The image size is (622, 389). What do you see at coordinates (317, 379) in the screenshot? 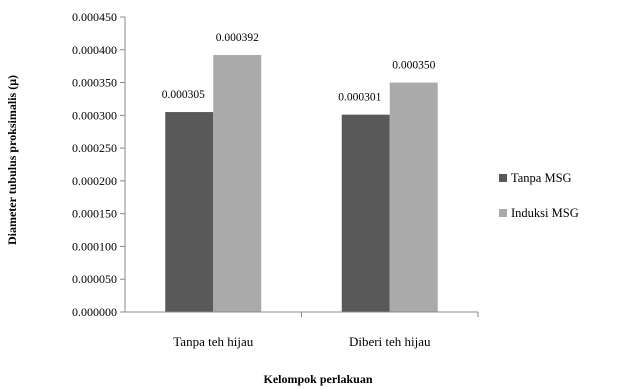
I see `x-axis-title: Kelompok perlakuan` at bounding box center [317, 379].